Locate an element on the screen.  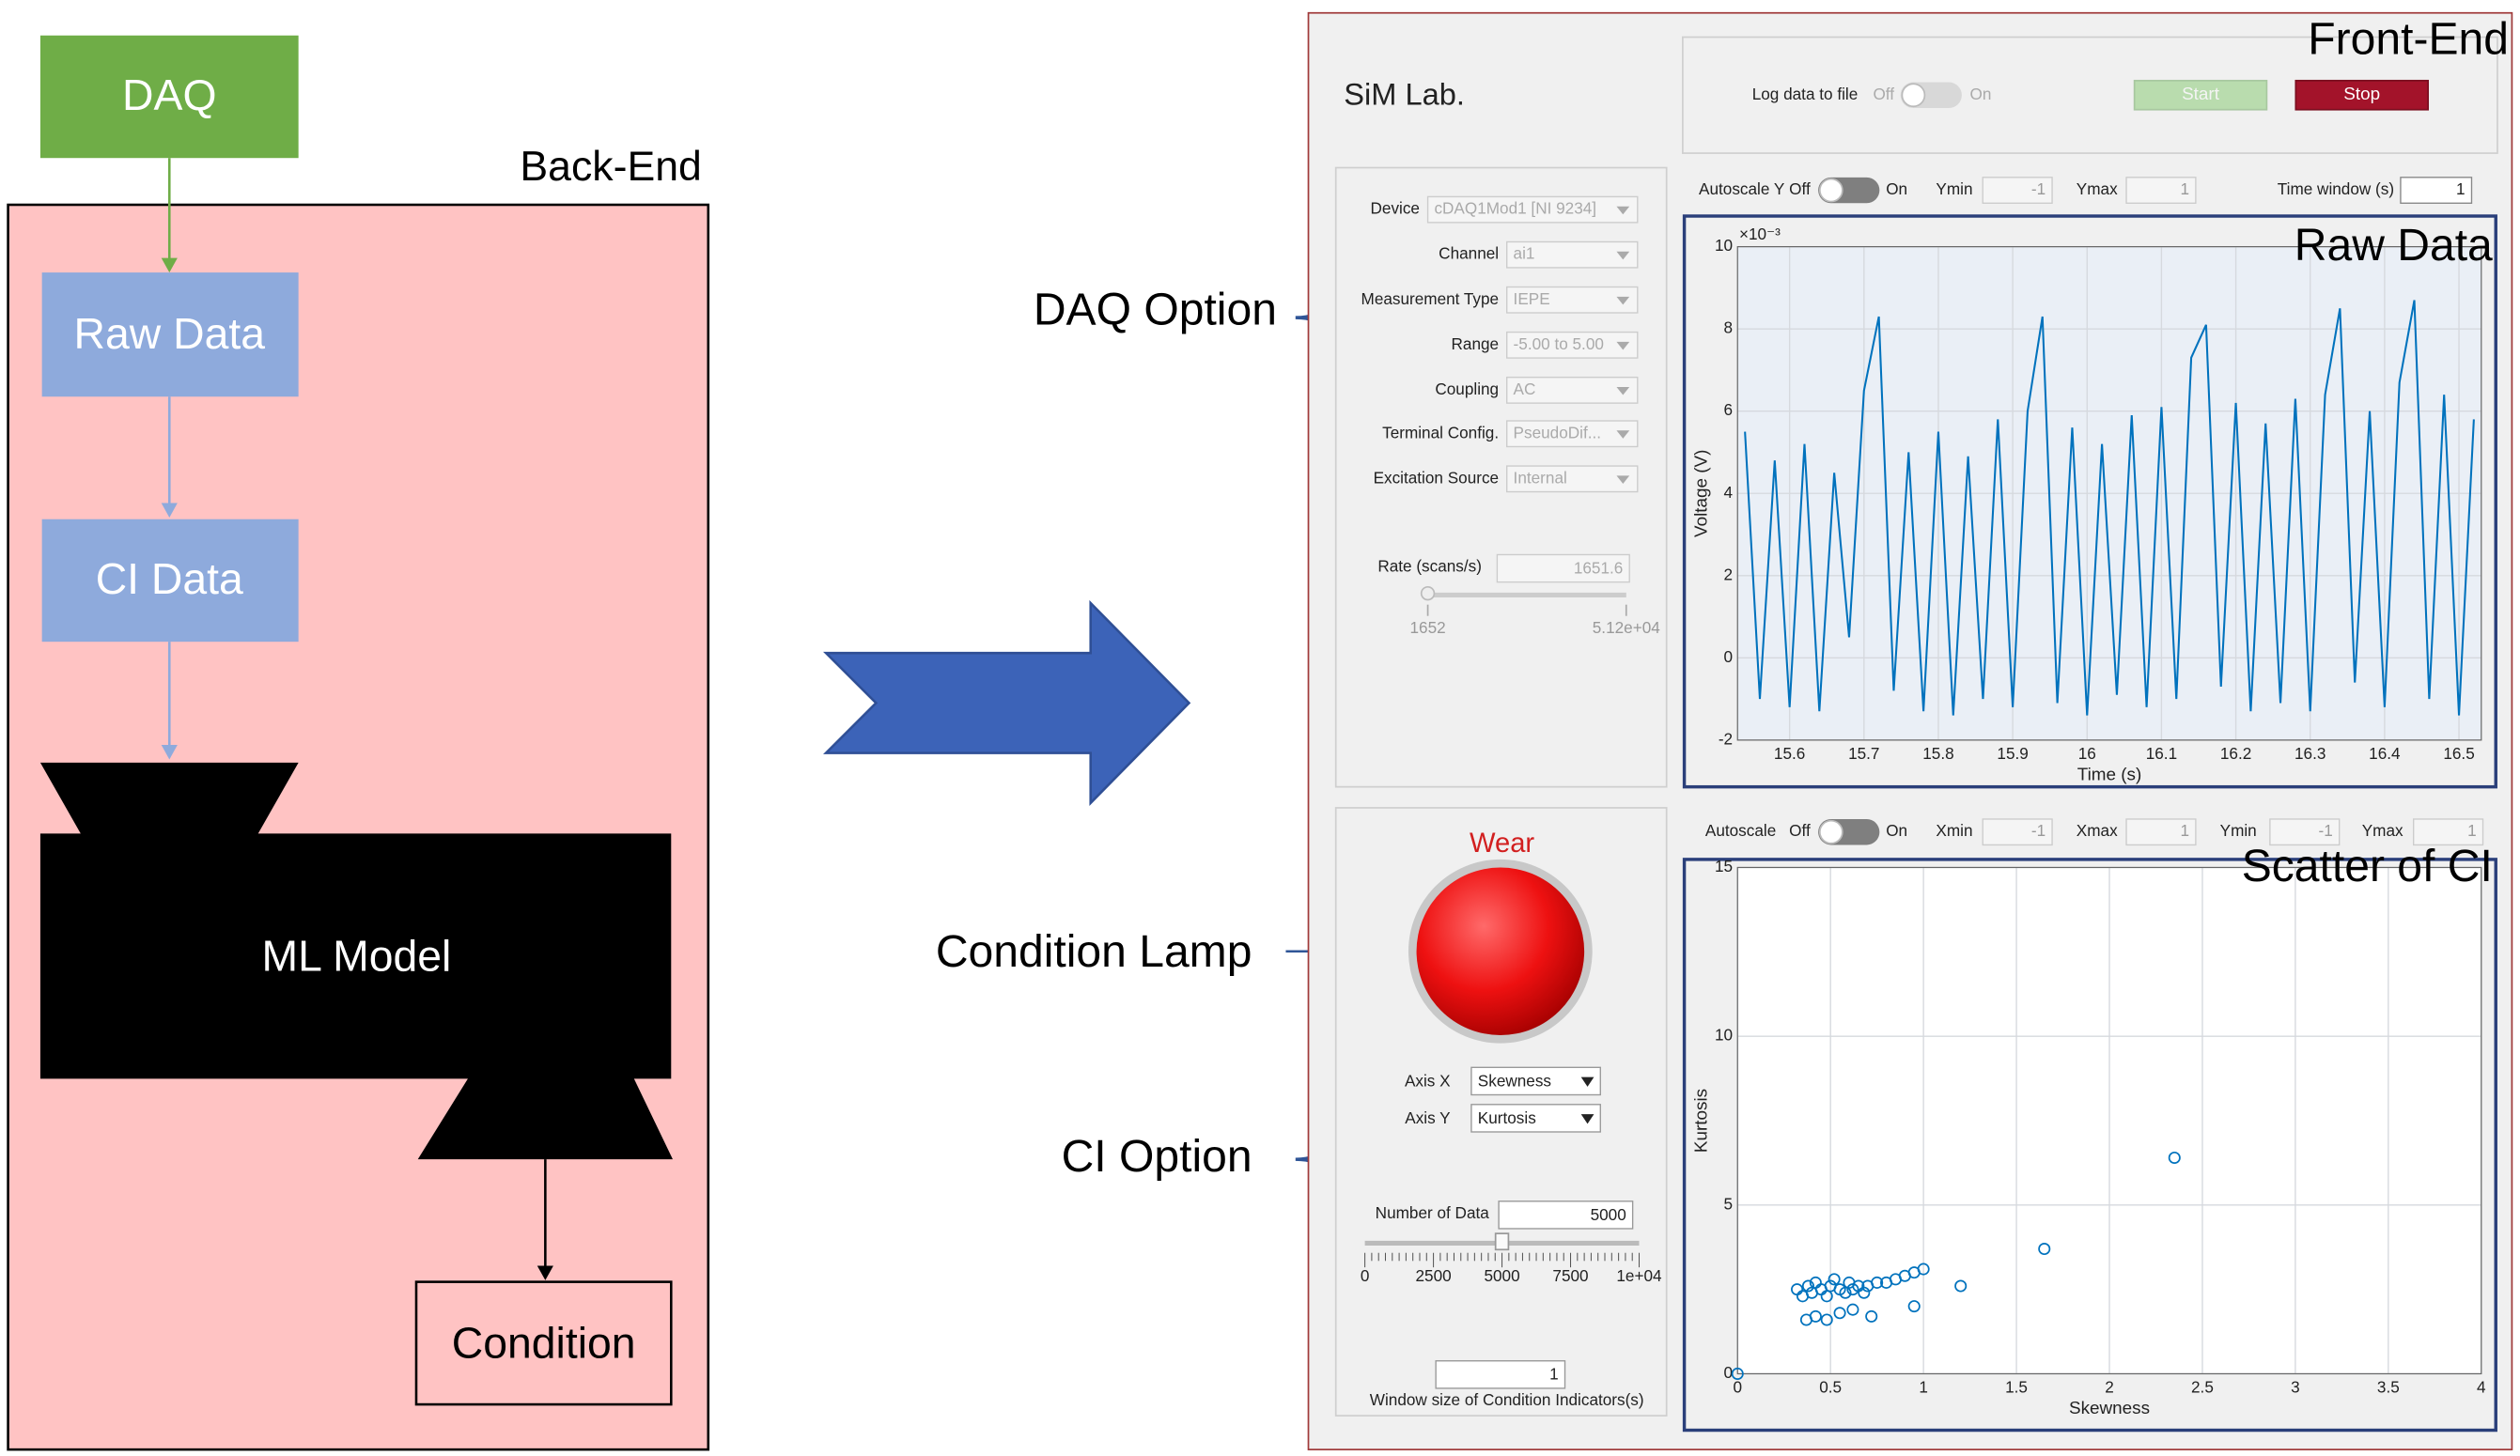
x-tick-label: 16.5 is located at coordinates (2458, 753).